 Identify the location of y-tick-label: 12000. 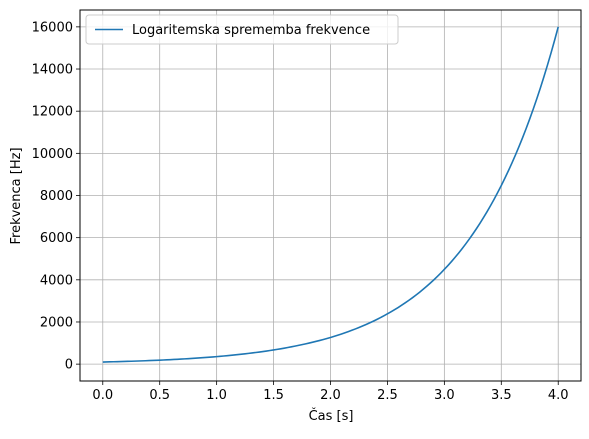
(52, 112).